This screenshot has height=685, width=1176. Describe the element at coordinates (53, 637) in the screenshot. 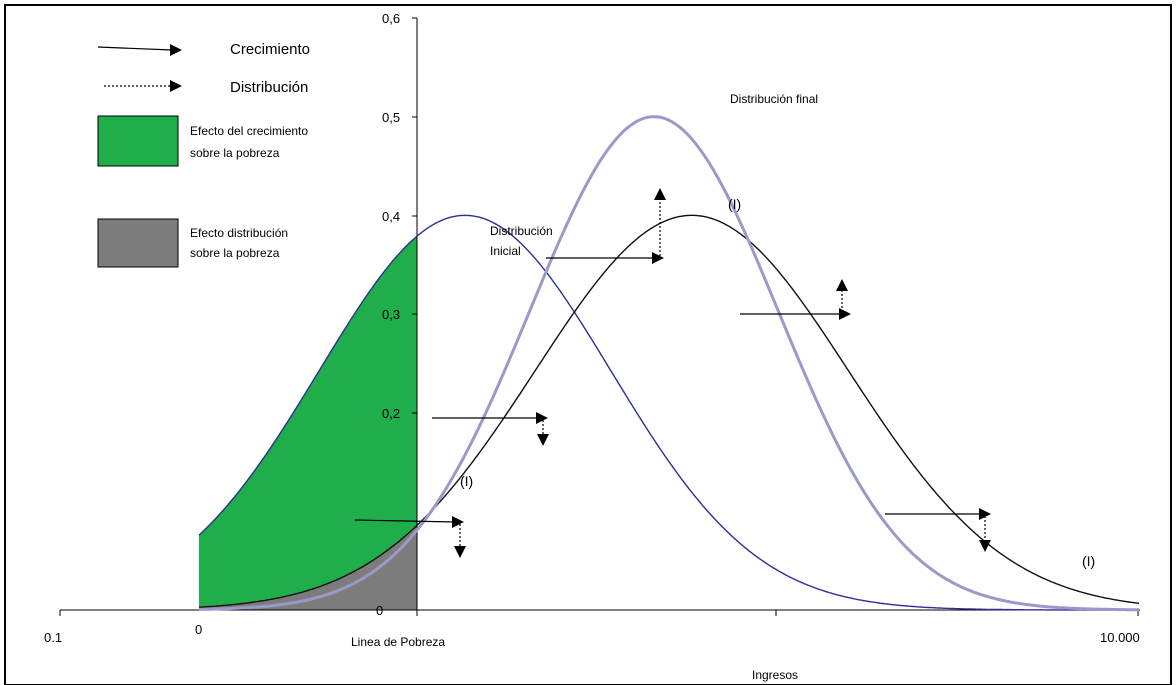

I see `x-tick-label: 0.1` at that location.